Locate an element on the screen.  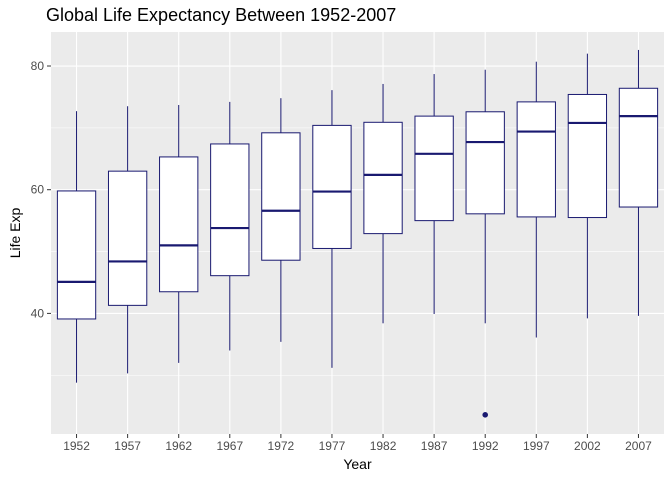
x-tick-label: 1977 is located at coordinates (332, 446).